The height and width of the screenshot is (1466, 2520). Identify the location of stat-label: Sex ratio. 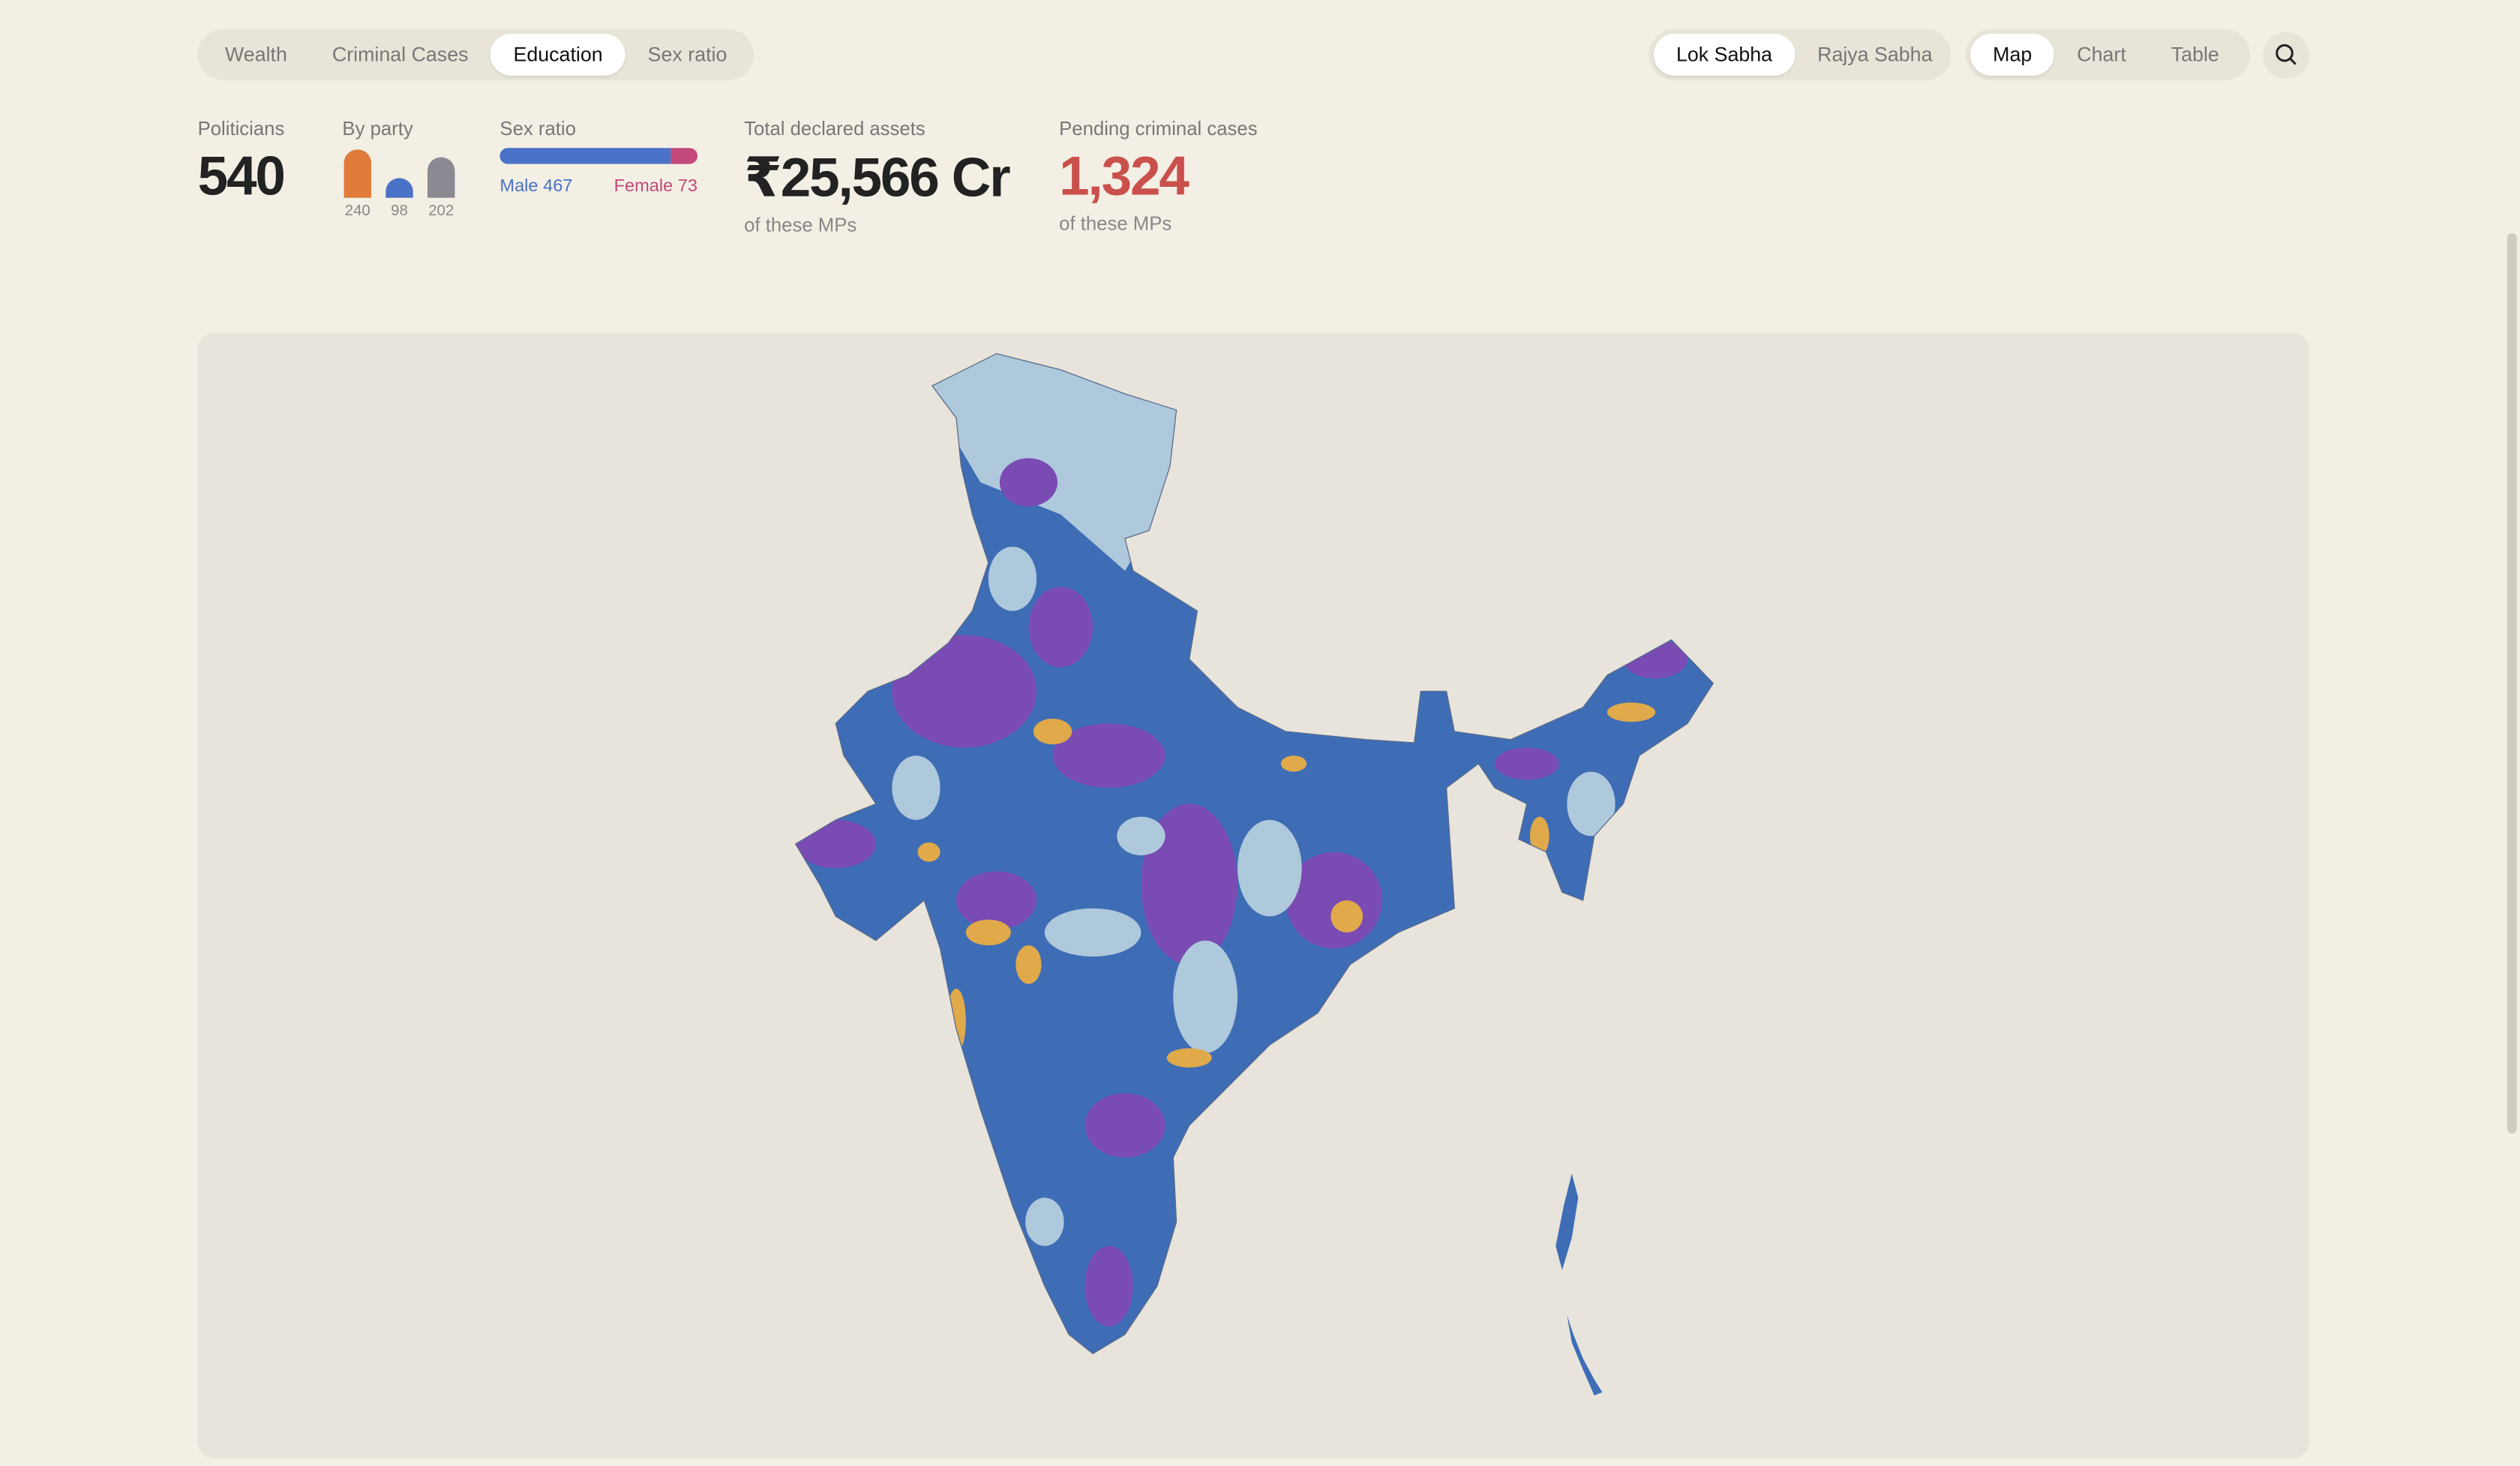
(538, 128).